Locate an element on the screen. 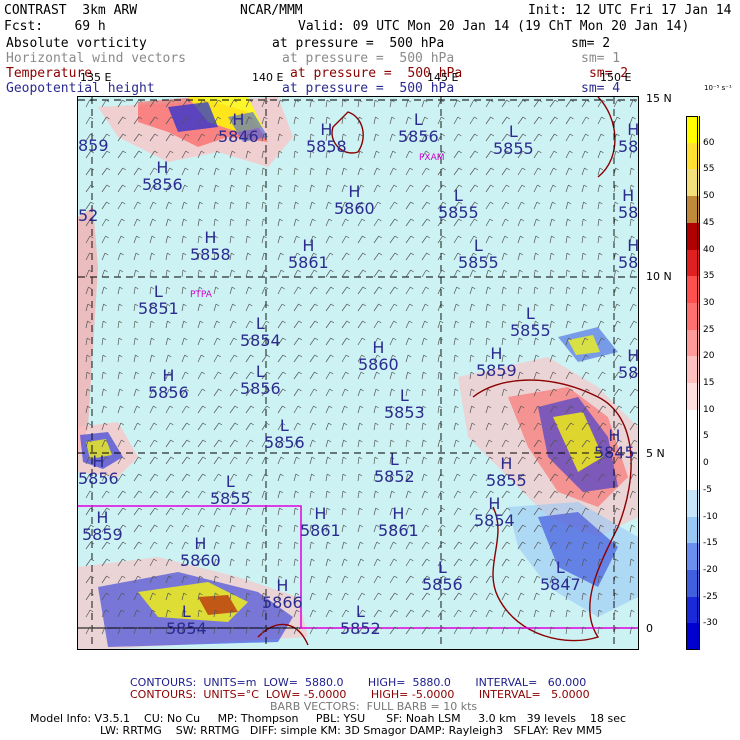  lat-label: 5 N is located at coordinates (655, 453).